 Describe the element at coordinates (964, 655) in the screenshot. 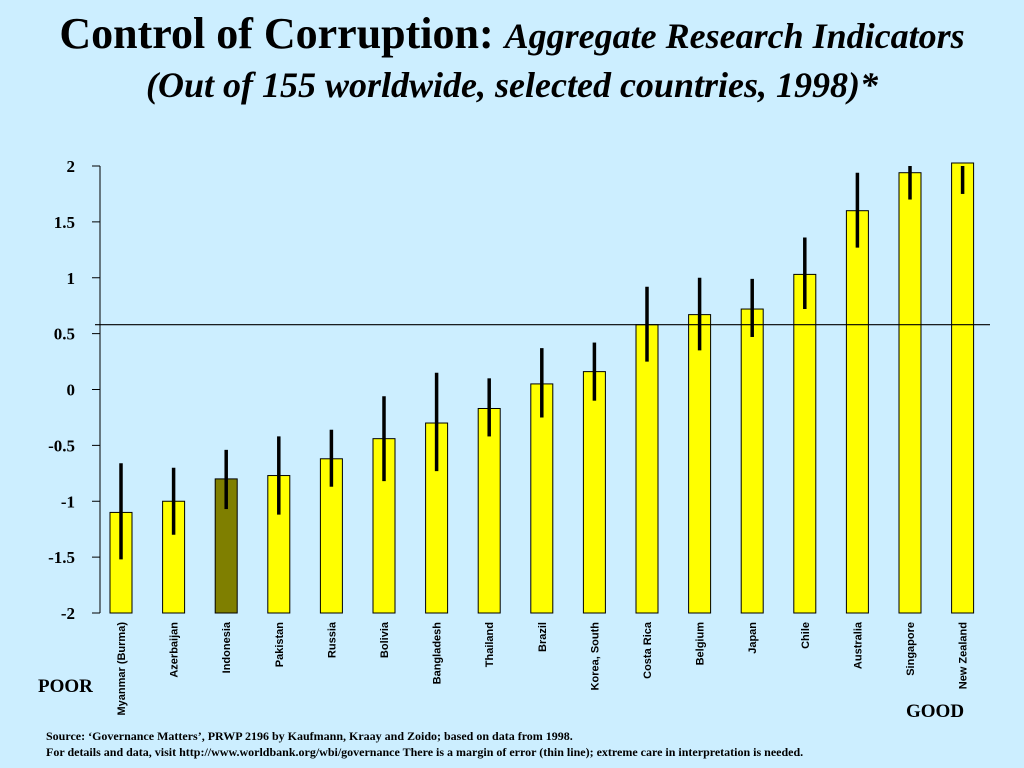

I see `category-label: New Zealand` at that location.